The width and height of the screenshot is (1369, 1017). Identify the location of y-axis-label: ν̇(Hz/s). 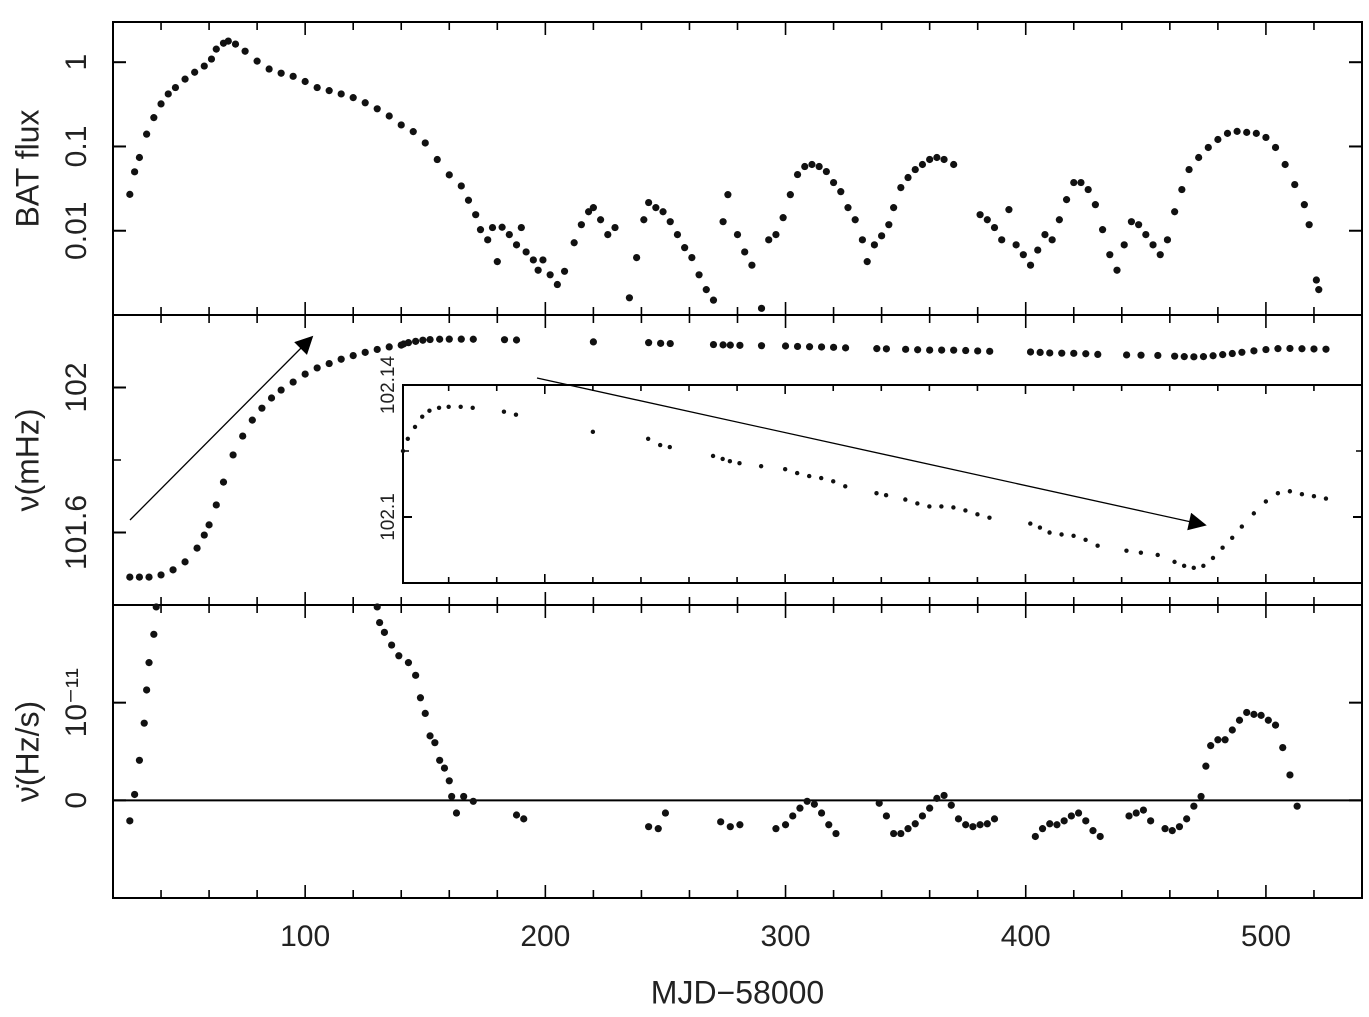
(27, 751).